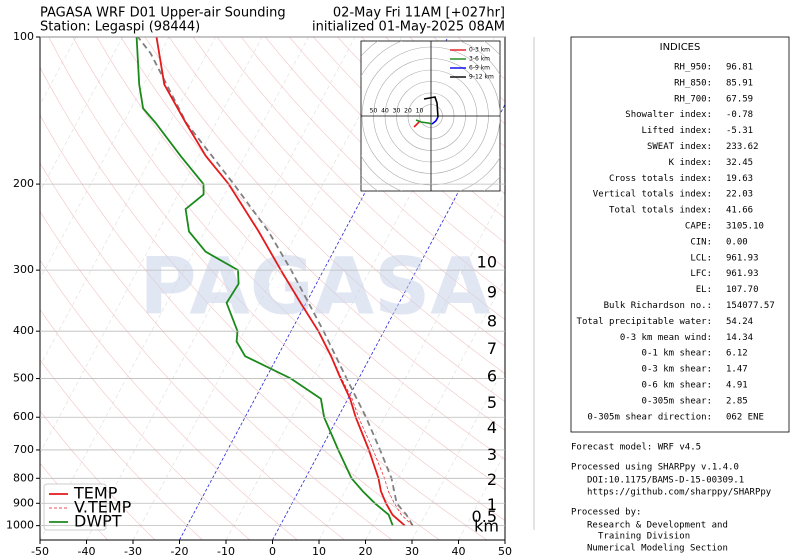 This screenshot has width=802, height=560. I want to click on index-label: Showalter index:, so click(668, 115).